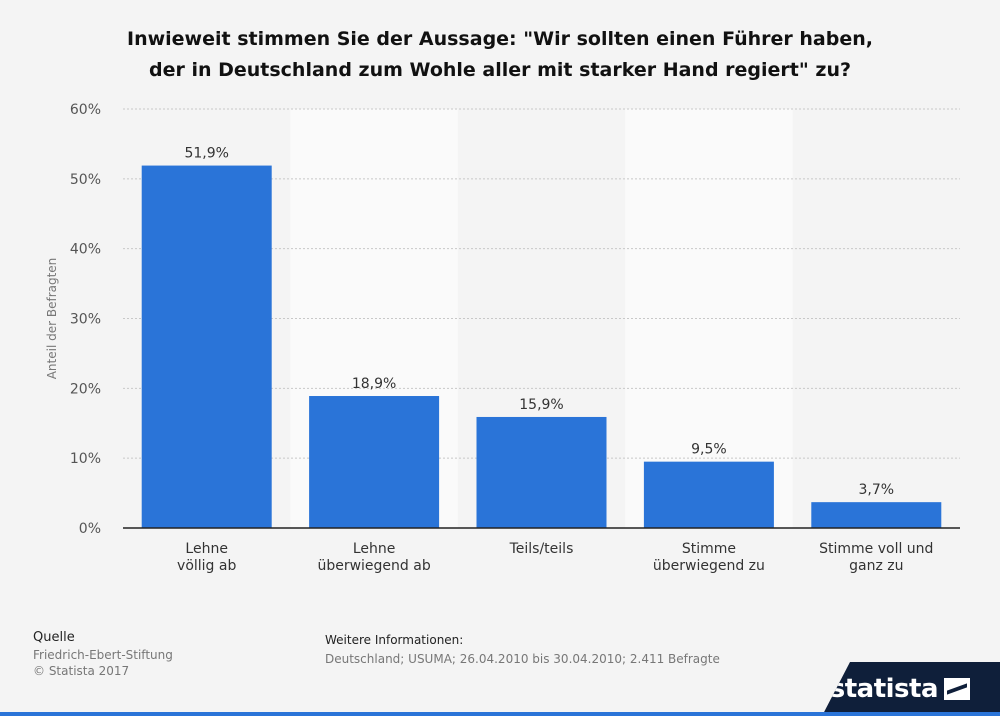 The width and height of the screenshot is (1000, 716). Describe the element at coordinates (206, 566) in the screenshot. I see `x-tick-label-line: völlig ab` at that location.